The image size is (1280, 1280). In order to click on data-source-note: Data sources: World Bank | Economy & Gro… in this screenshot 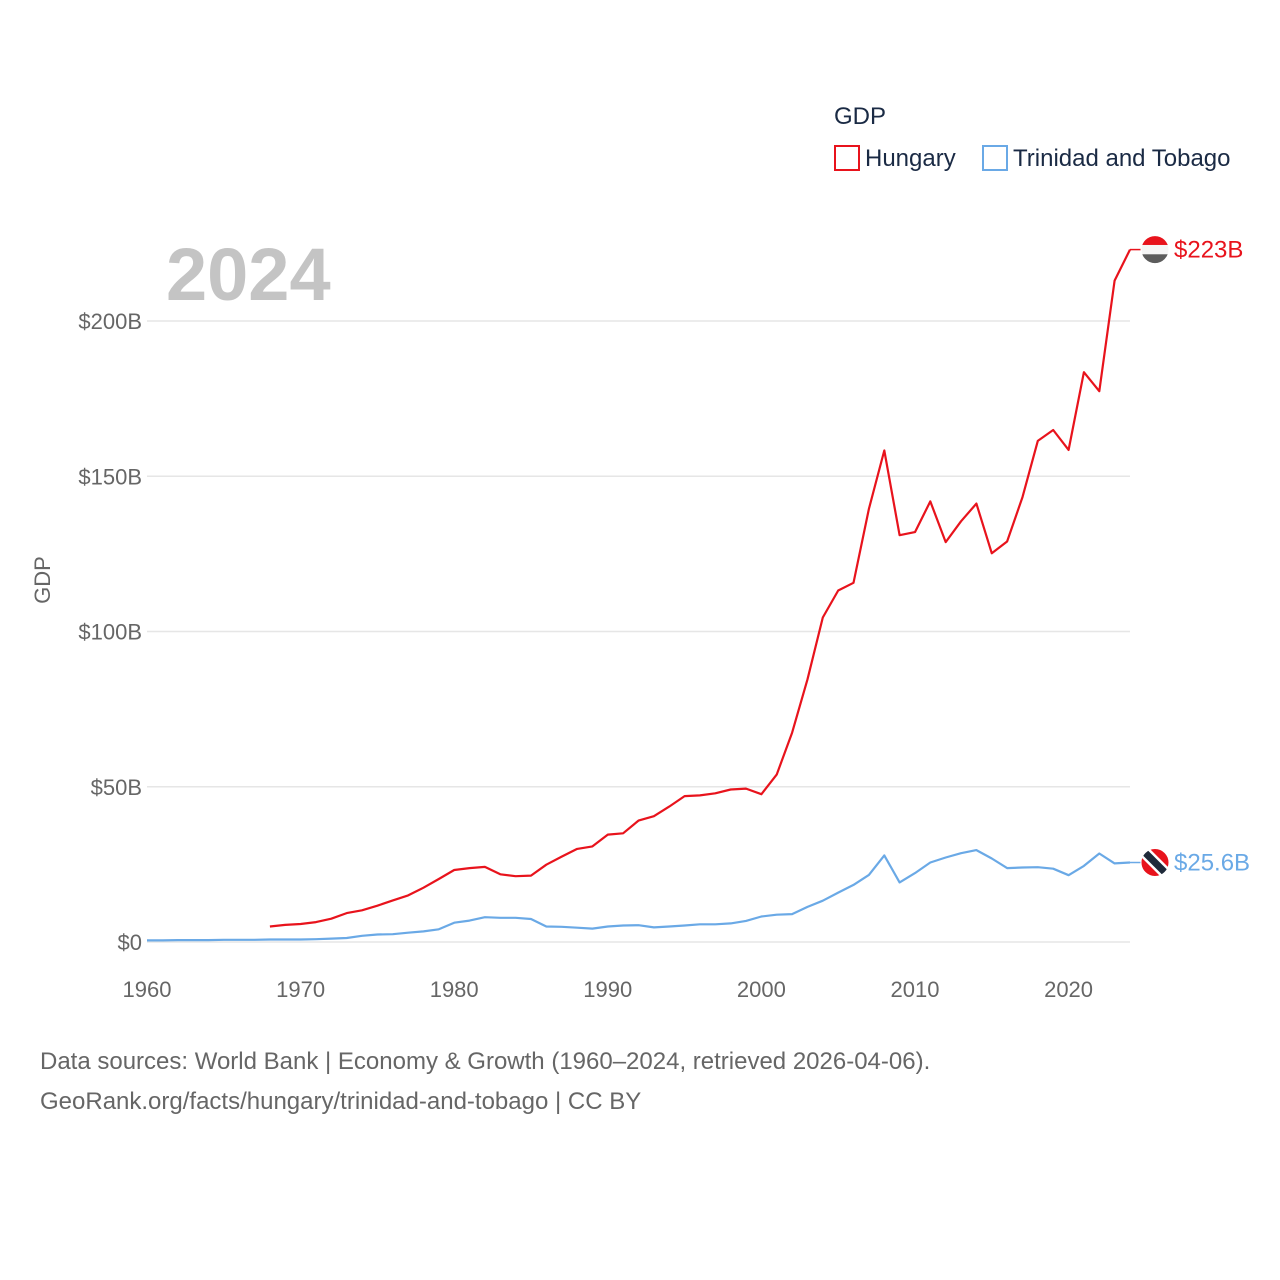, I will do `click(485, 1082)`.